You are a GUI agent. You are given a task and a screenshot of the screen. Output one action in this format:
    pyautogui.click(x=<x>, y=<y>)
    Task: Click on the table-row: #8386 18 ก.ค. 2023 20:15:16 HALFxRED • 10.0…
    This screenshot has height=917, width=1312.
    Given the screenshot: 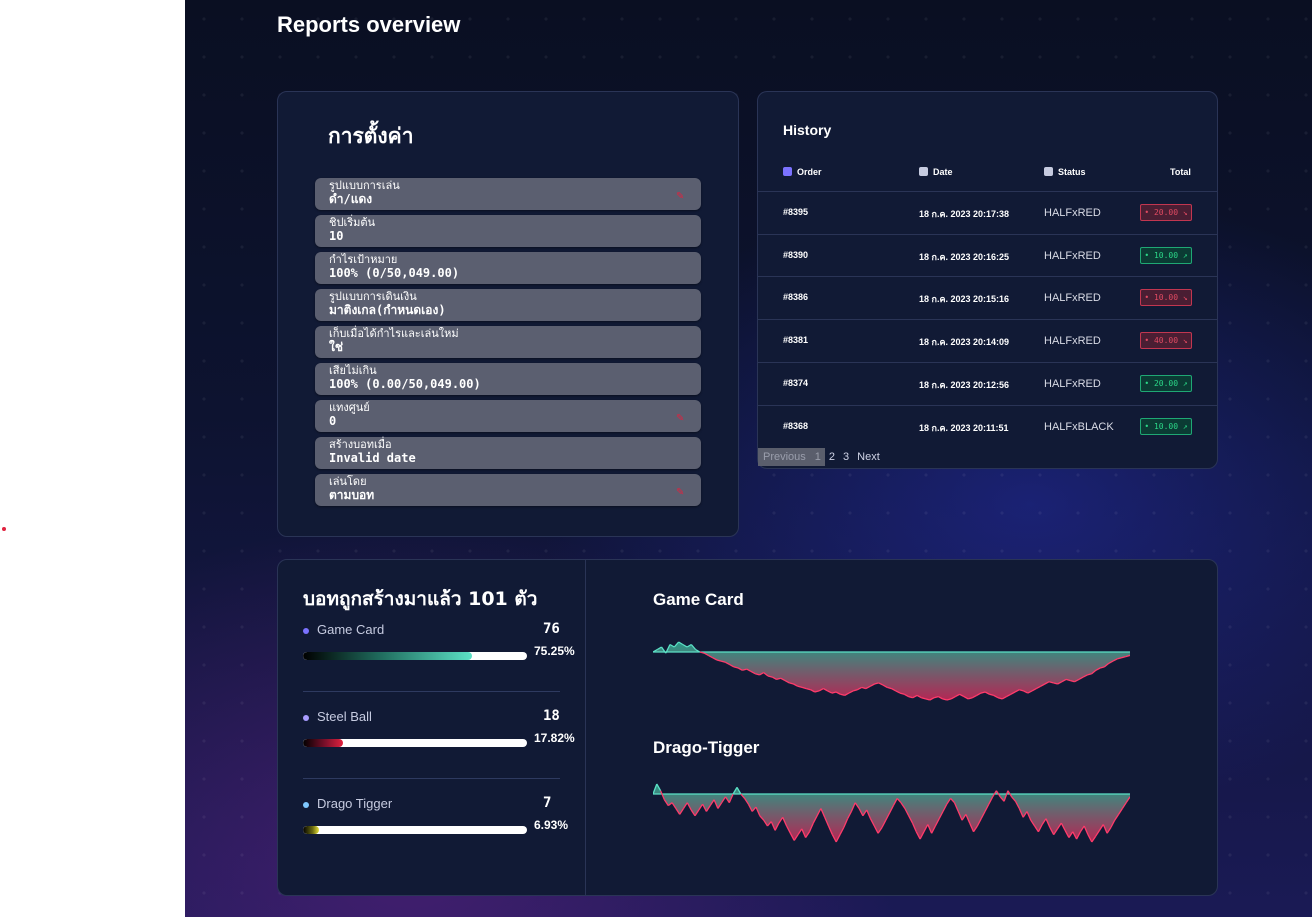 What is the action you would take?
    pyautogui.click(x=987, y=297)
    